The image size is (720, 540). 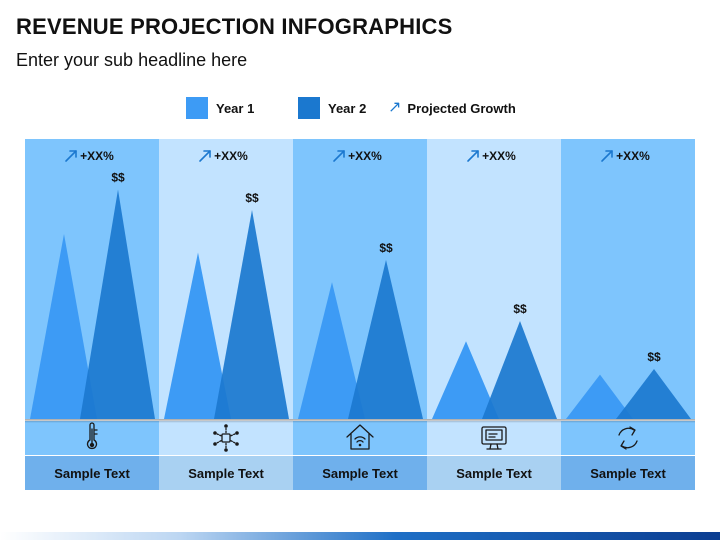 I want to click on legend-swatch-year2, so click(x=309, y=108).